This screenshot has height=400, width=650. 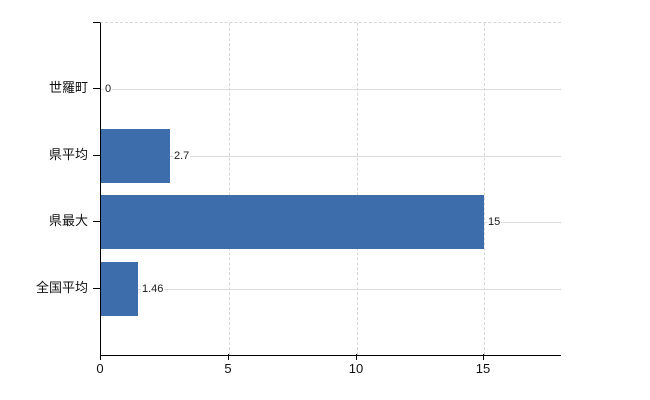 What do you see at coordinates (68, 87) in the screenshot?
I see `category-label: 世羅町` at bounding box center [68, 87].